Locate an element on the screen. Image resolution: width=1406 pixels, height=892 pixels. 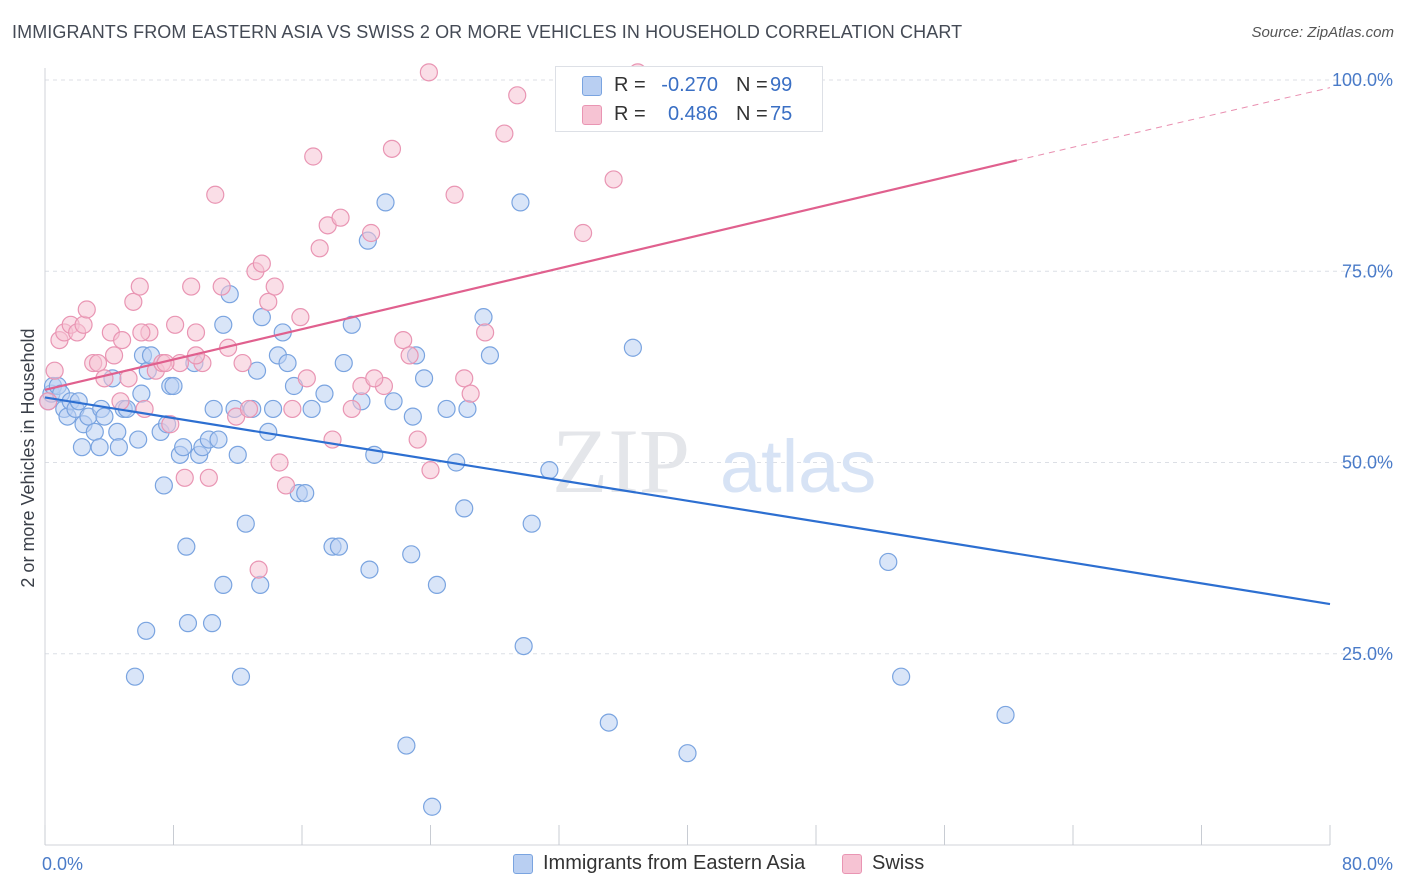
legend-row-blue: R = -0.270 N = 99 is located at coordinates (689, 86).